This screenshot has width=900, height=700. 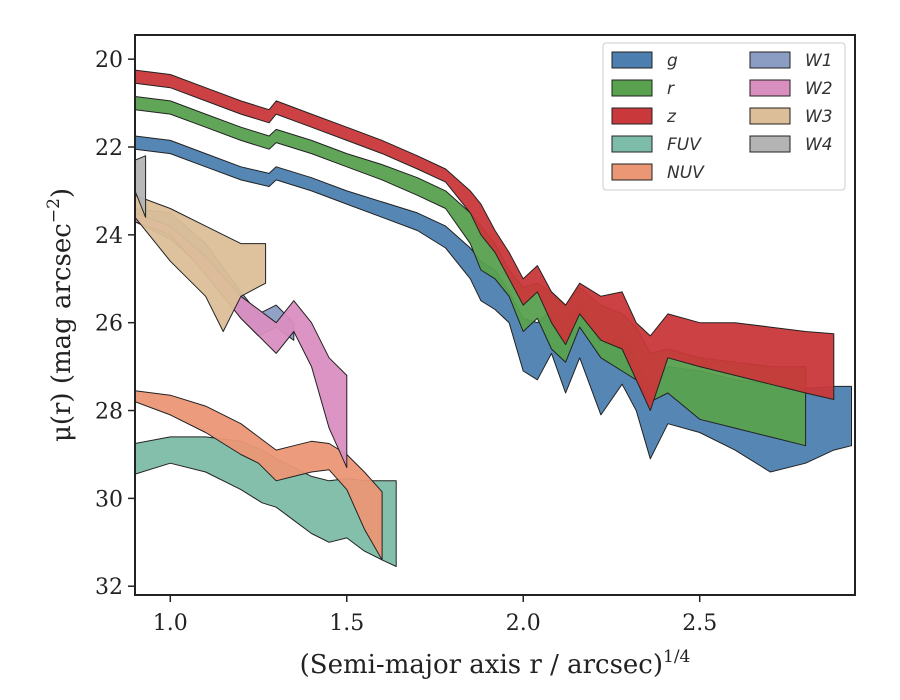 What do you see at coordinates (523, 623) in the screenshot?
I see `x-tick-label: 2.0` at bounding box center [523, 623].